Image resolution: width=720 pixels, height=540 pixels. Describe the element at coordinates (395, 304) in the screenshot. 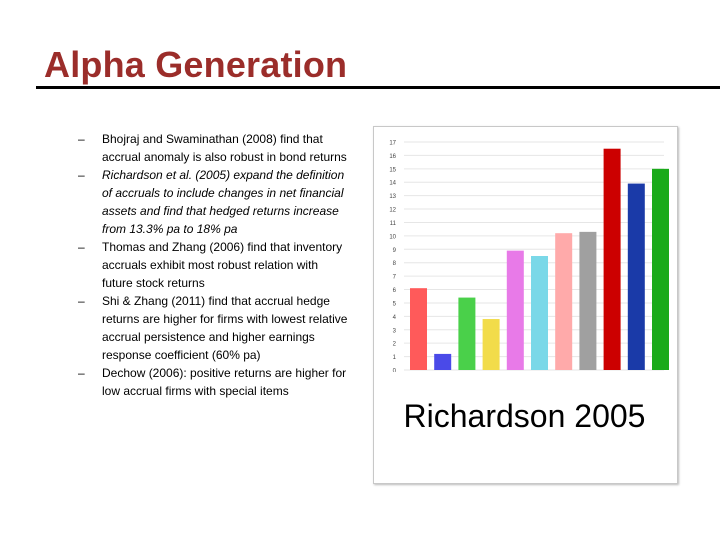

I see `y-tick-label: 5` at that location.